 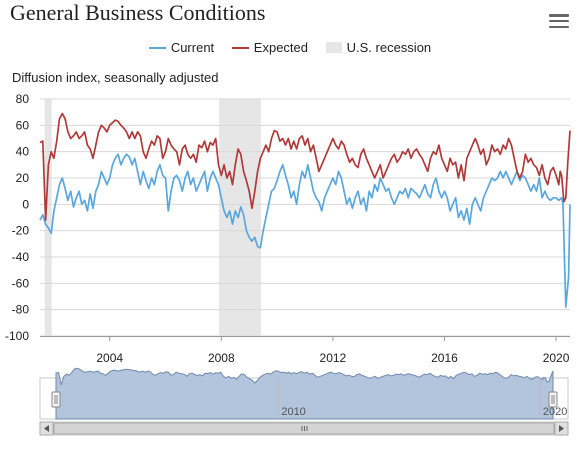 I want to click on legend-item-current: Current, so click(x=181, y=47).